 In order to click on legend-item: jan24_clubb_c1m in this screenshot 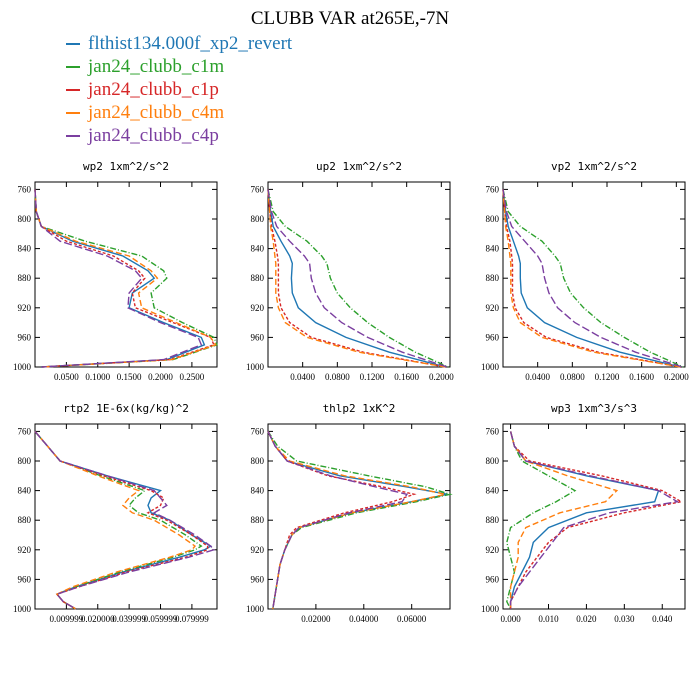, I will do `click(179, 66)`.